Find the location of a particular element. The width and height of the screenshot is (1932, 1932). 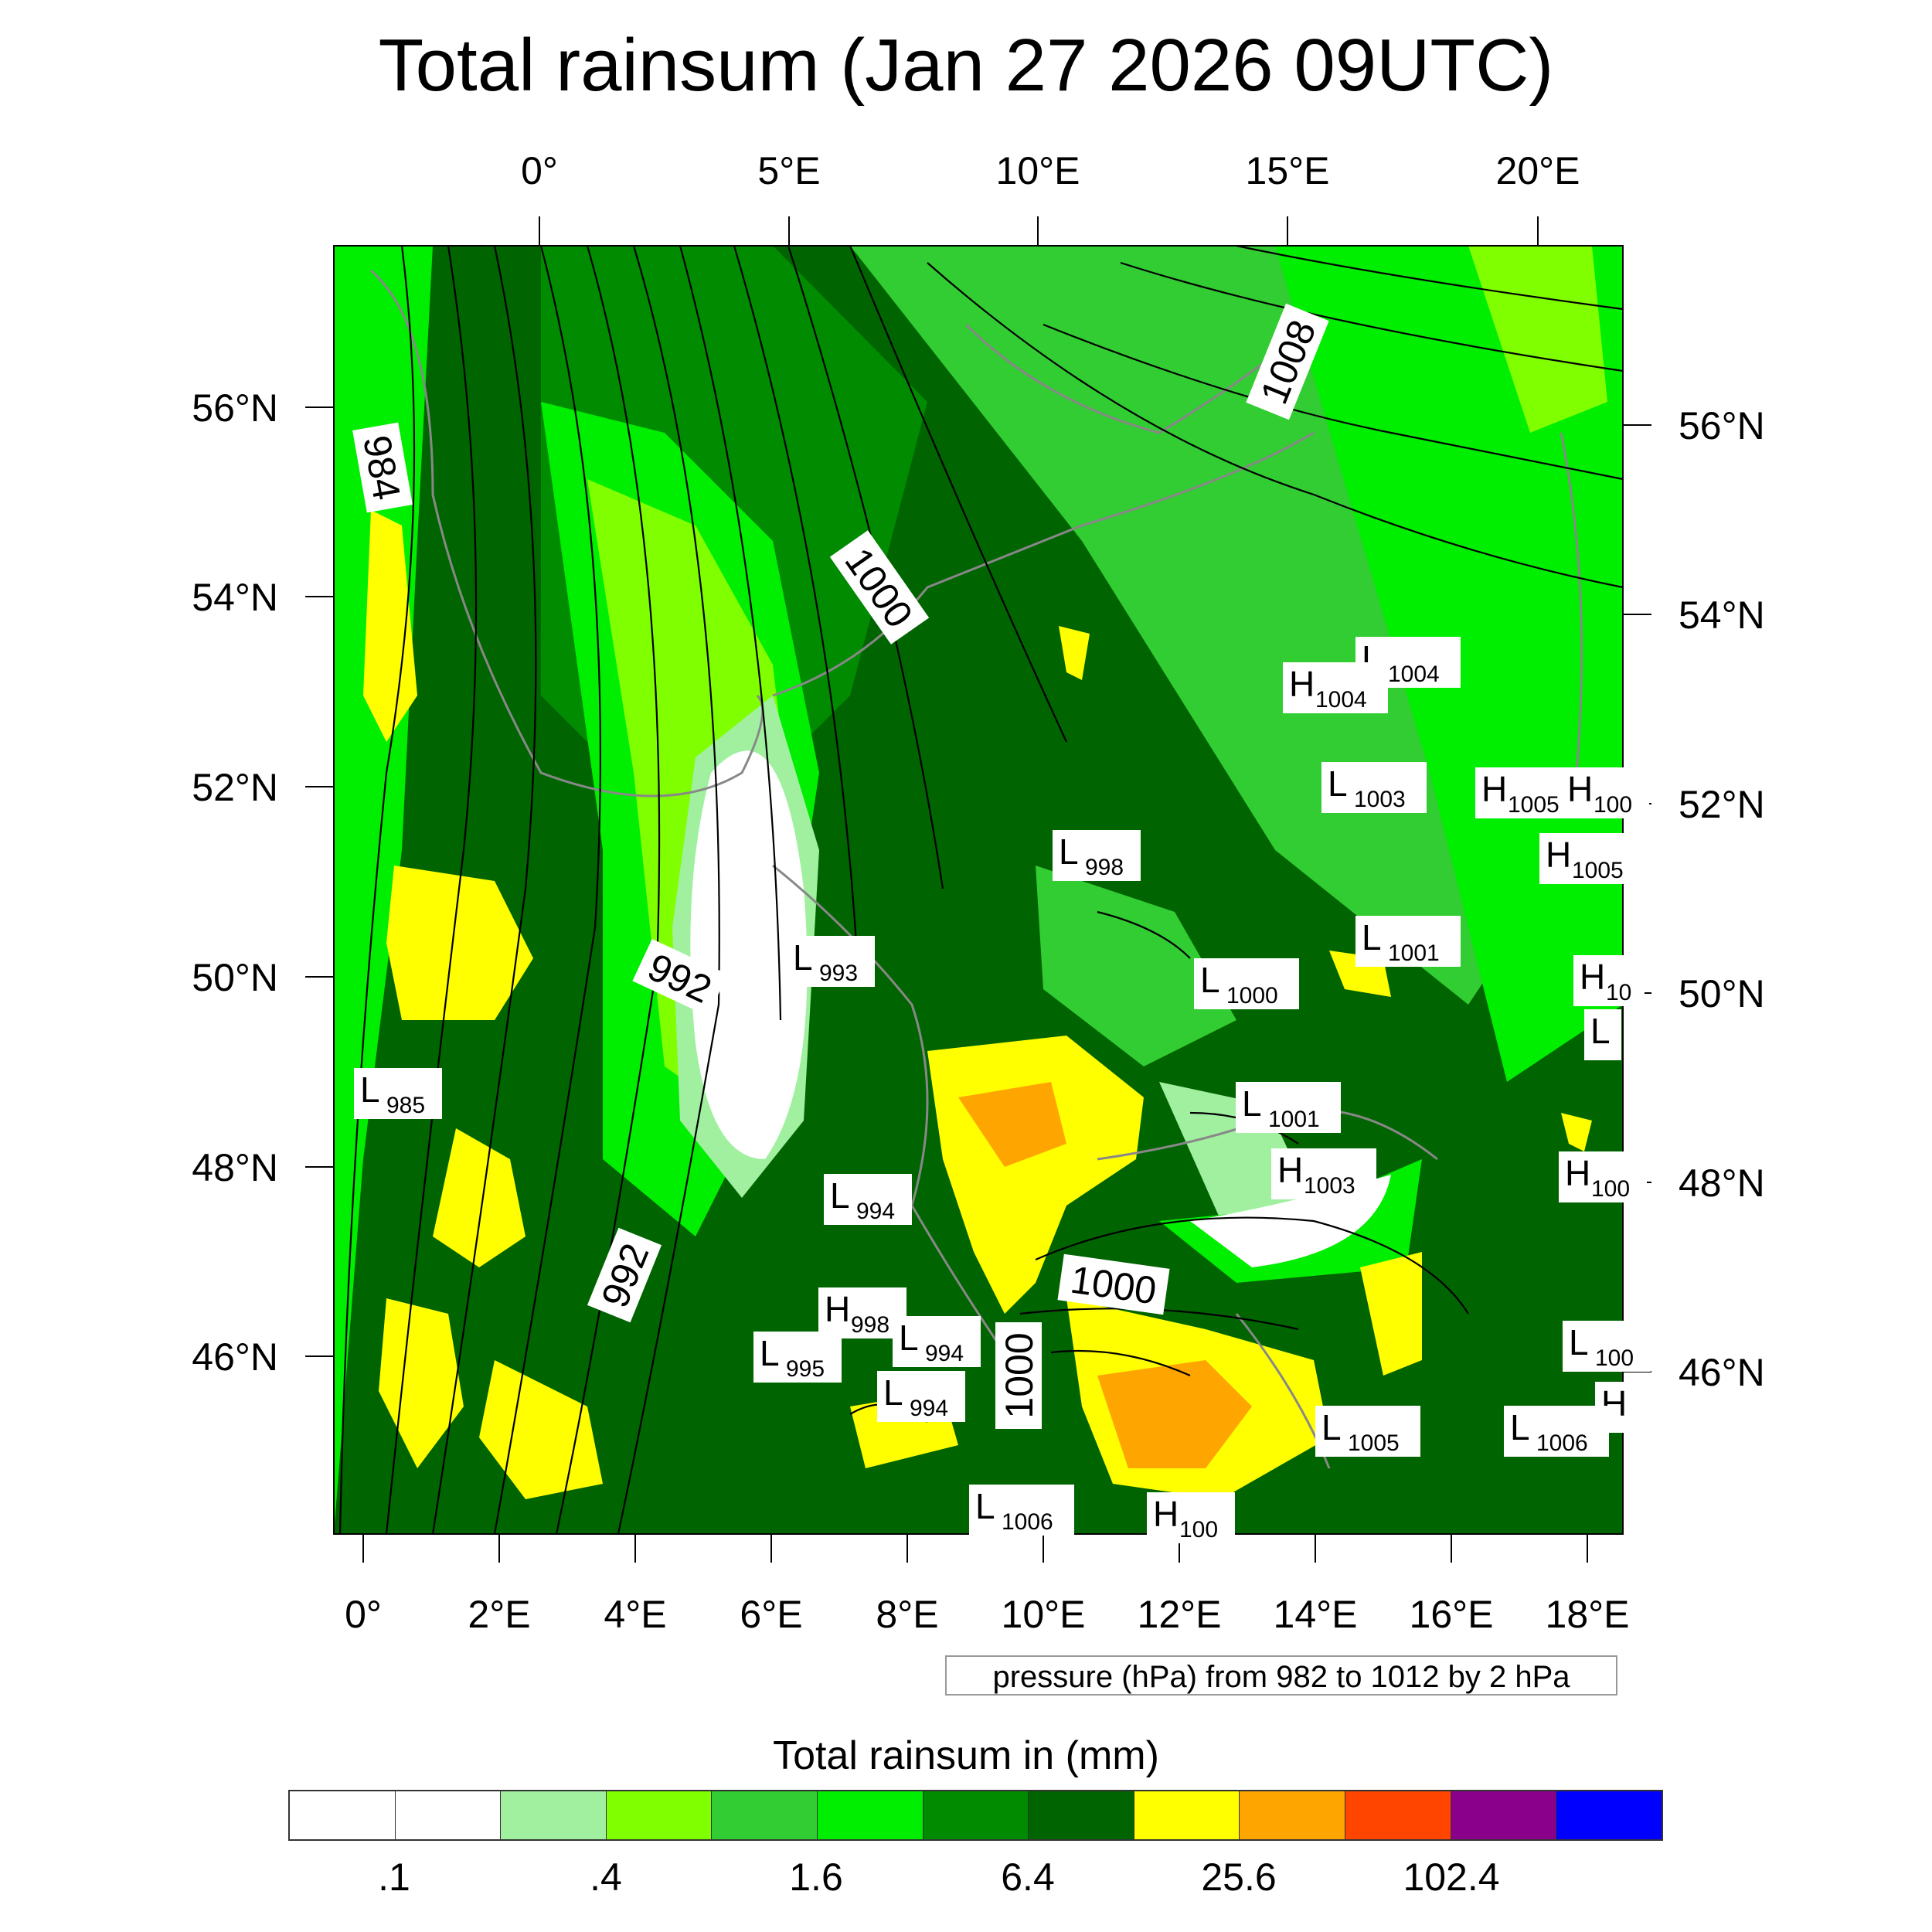

pressure-center-label: H 1004 is located at coordinates (1335, 688).